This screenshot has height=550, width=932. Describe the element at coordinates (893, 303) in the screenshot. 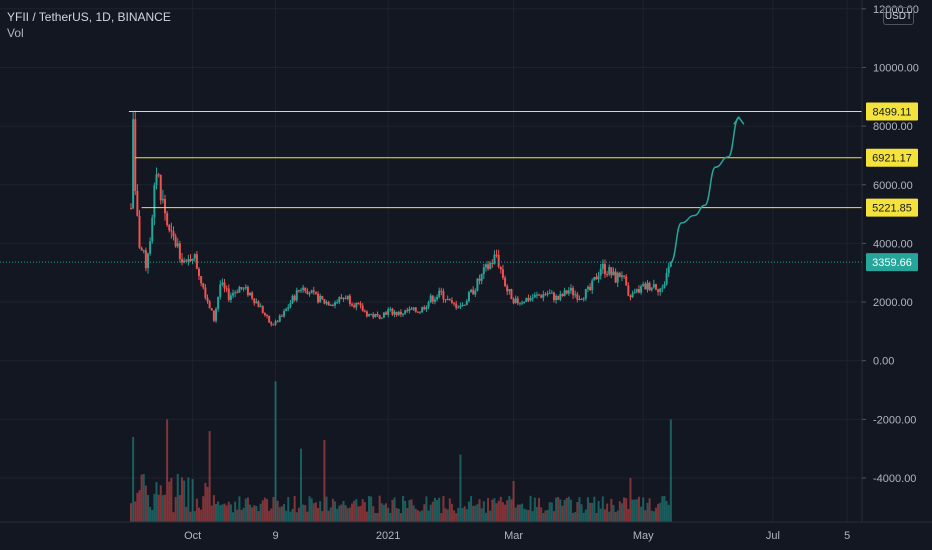

I see `y-tick-label: 2000.00` at that location.